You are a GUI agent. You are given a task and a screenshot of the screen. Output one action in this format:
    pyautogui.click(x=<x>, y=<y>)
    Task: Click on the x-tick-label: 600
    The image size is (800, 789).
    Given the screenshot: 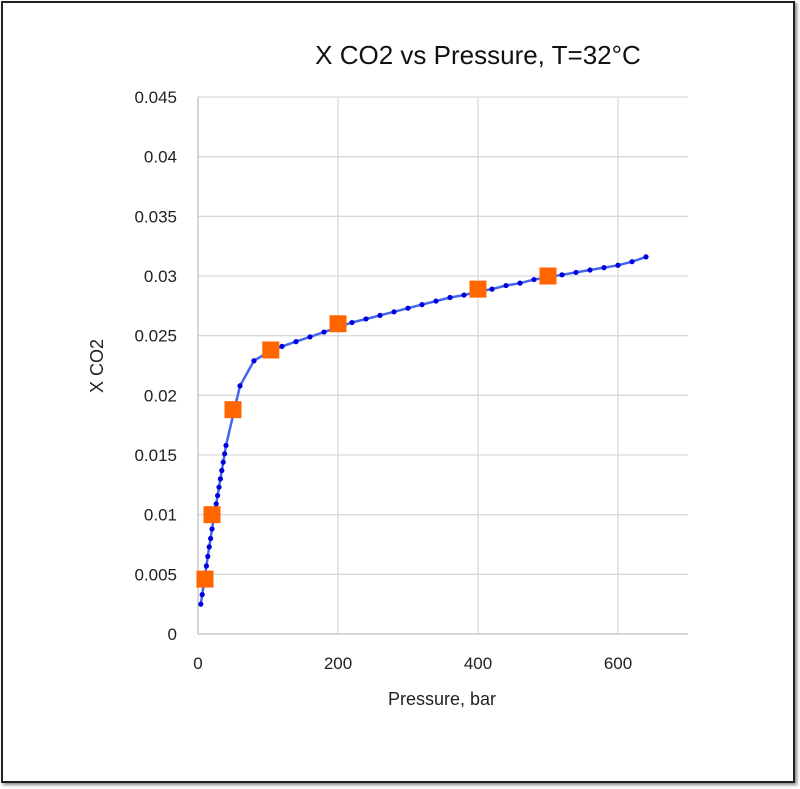 What is the action you would take?
    pyautogui.click(x=618, y=663)
    